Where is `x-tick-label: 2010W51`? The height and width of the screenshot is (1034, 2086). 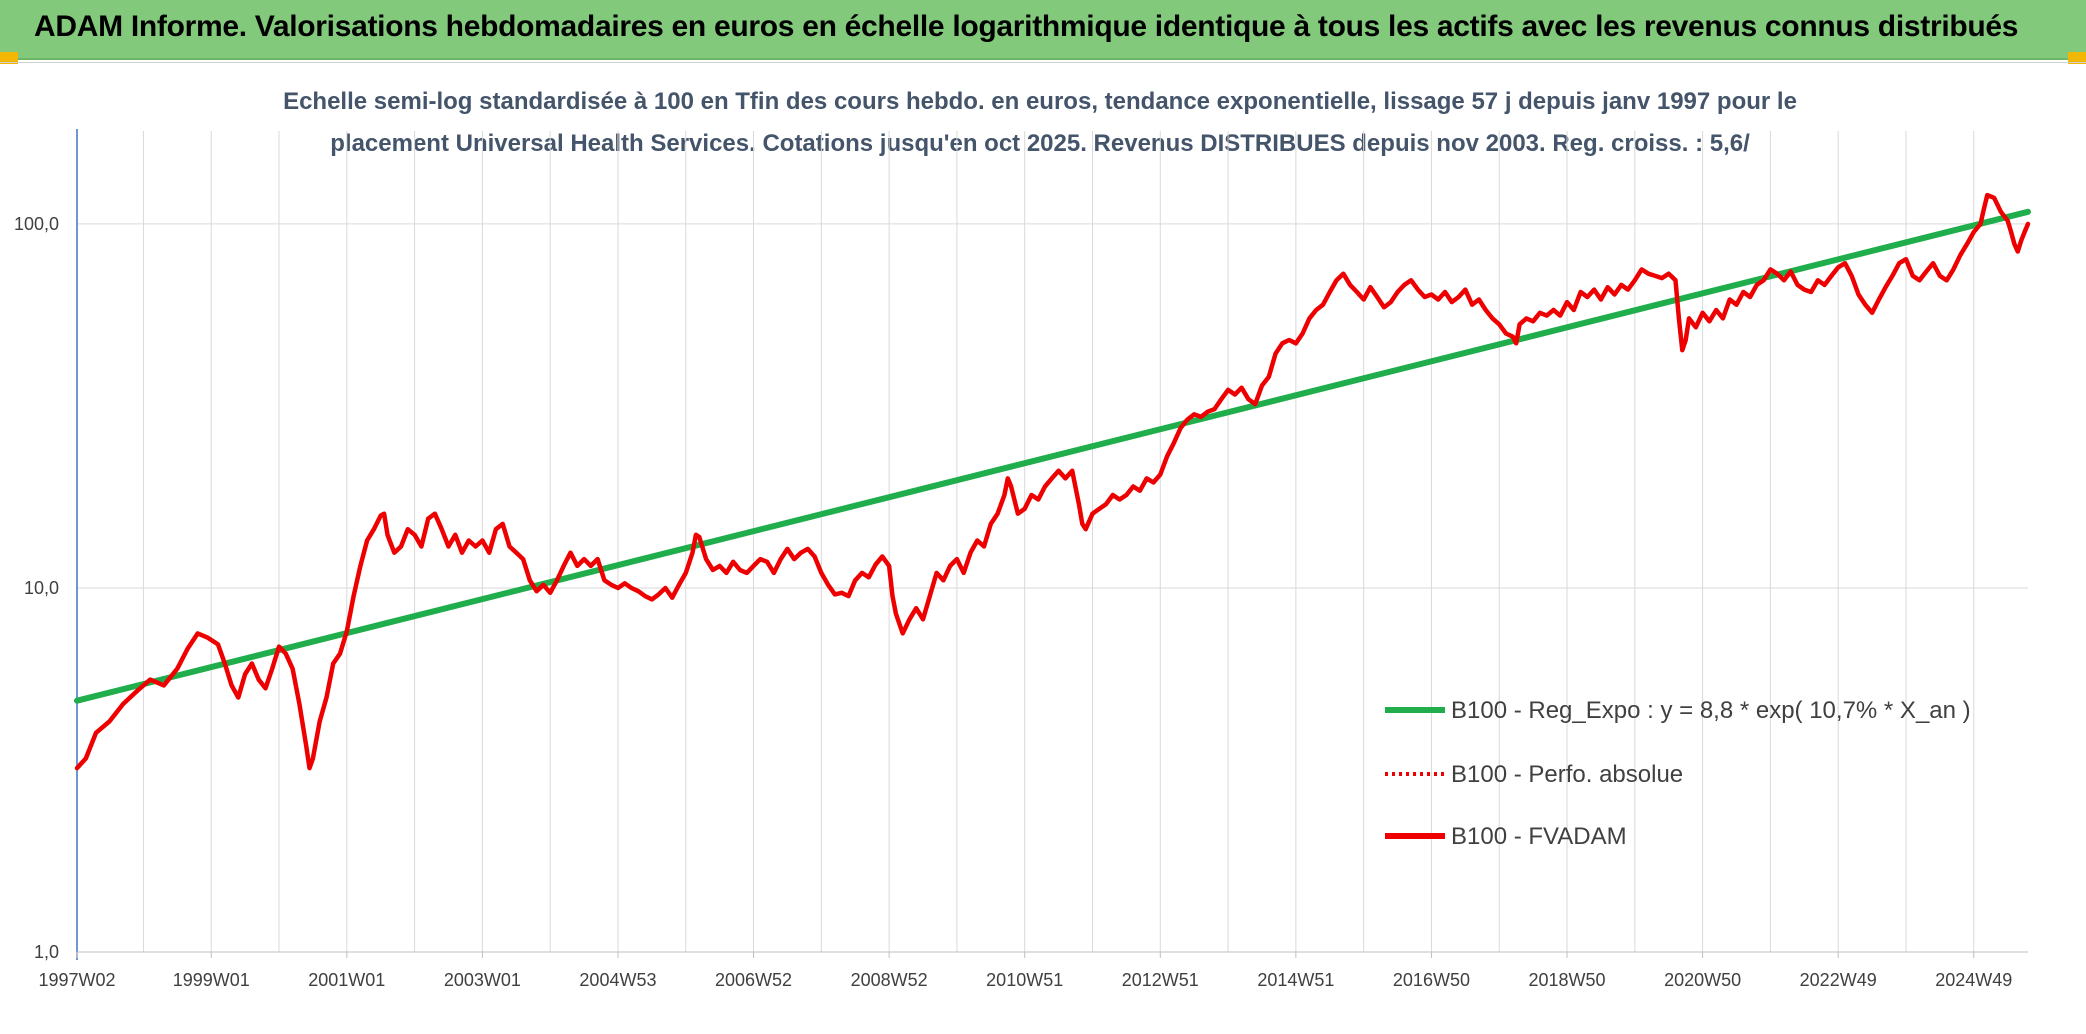 x-tick-label: 2010W51 is located at coordinates (1024, 980).